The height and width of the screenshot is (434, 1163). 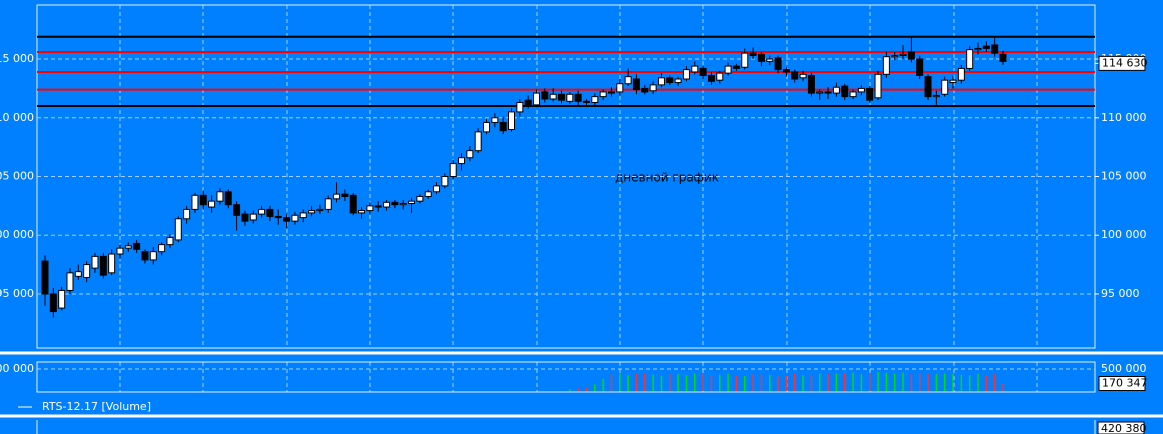 I want to click on volume-tick-label-left: 500 000, so click(x=17, y=368).